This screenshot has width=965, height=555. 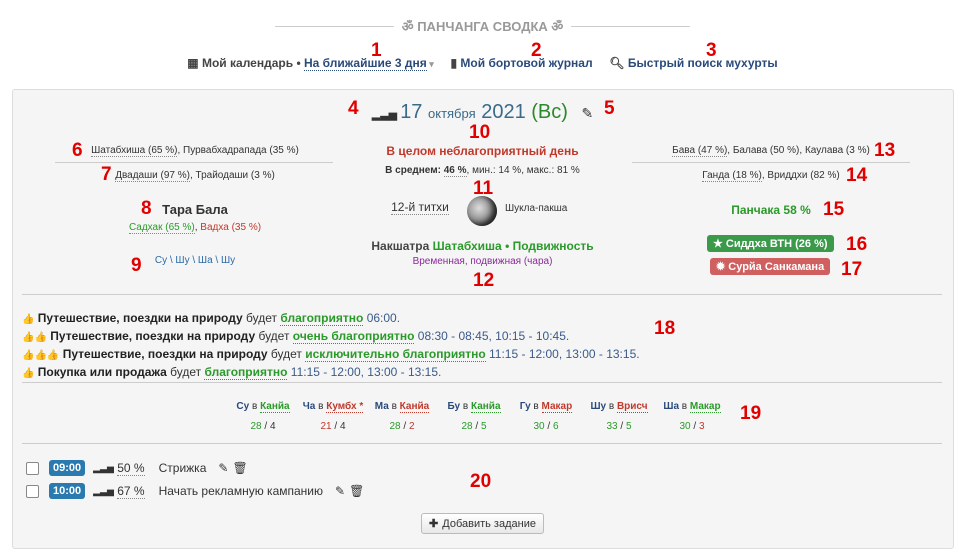 What do you see at coordinates (263, 416) in the screenshot?
I see `day-cell: Су в Канйа 28 / 4` at bounding box center [263, 416].